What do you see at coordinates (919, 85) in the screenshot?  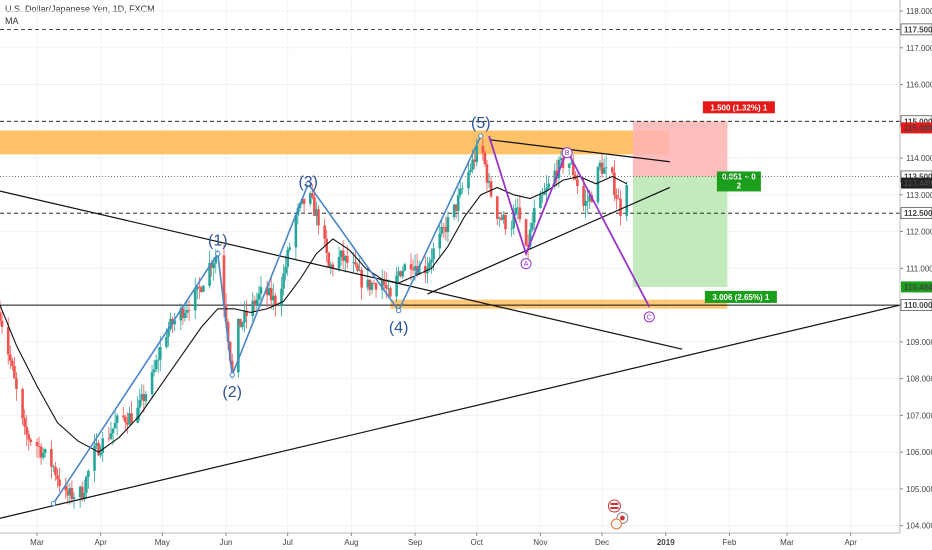 I see `price-tick-label: 116.000` at bounding box center [919, 85].